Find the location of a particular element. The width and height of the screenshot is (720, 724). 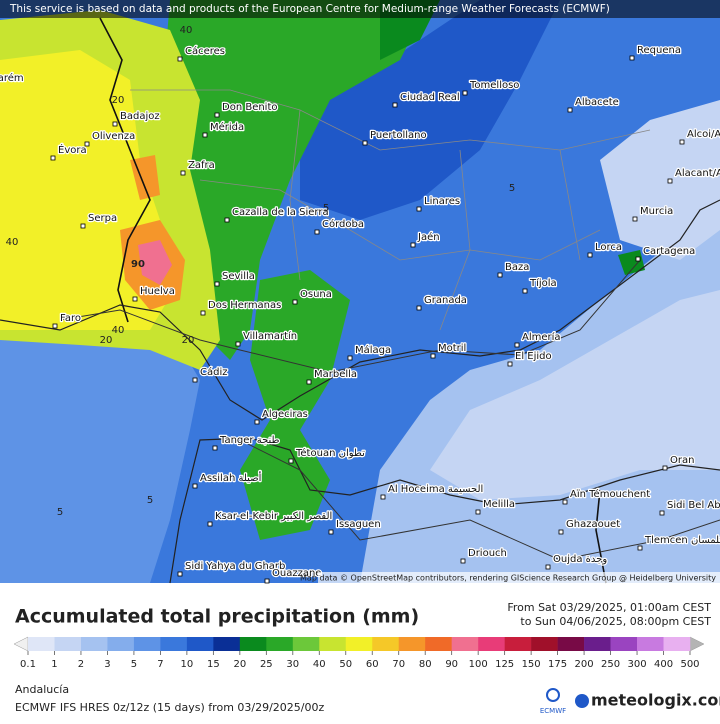

city-label: Don Benito is located at coordinates (250, 107).